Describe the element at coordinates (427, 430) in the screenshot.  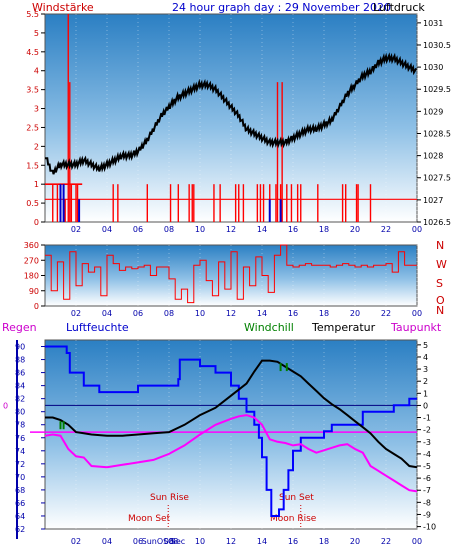
I see `temp-tick-label: -2` at that location.